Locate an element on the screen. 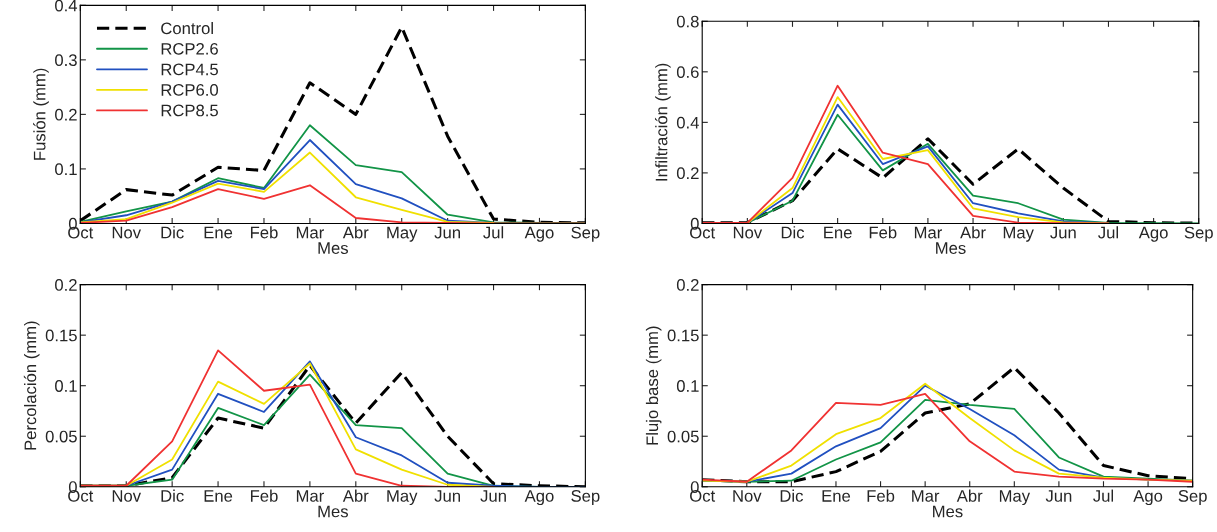  legend-label: RCP4.5 is located at coordinates (189, 69).